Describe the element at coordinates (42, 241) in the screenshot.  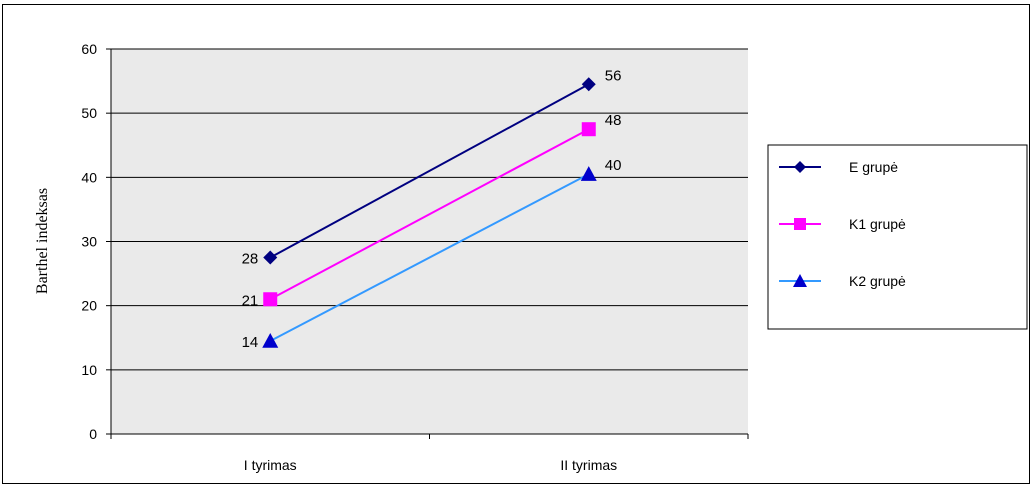
I see `y-axis-label: Barthel indeksas` at that location.